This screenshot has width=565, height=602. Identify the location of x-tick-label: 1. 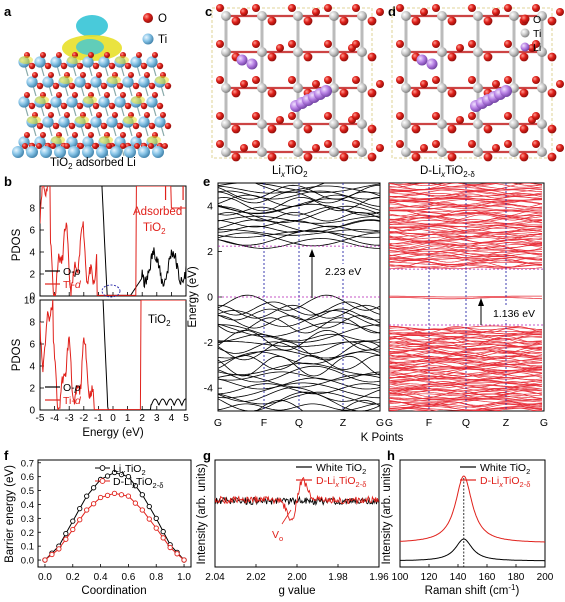
(128, 418).